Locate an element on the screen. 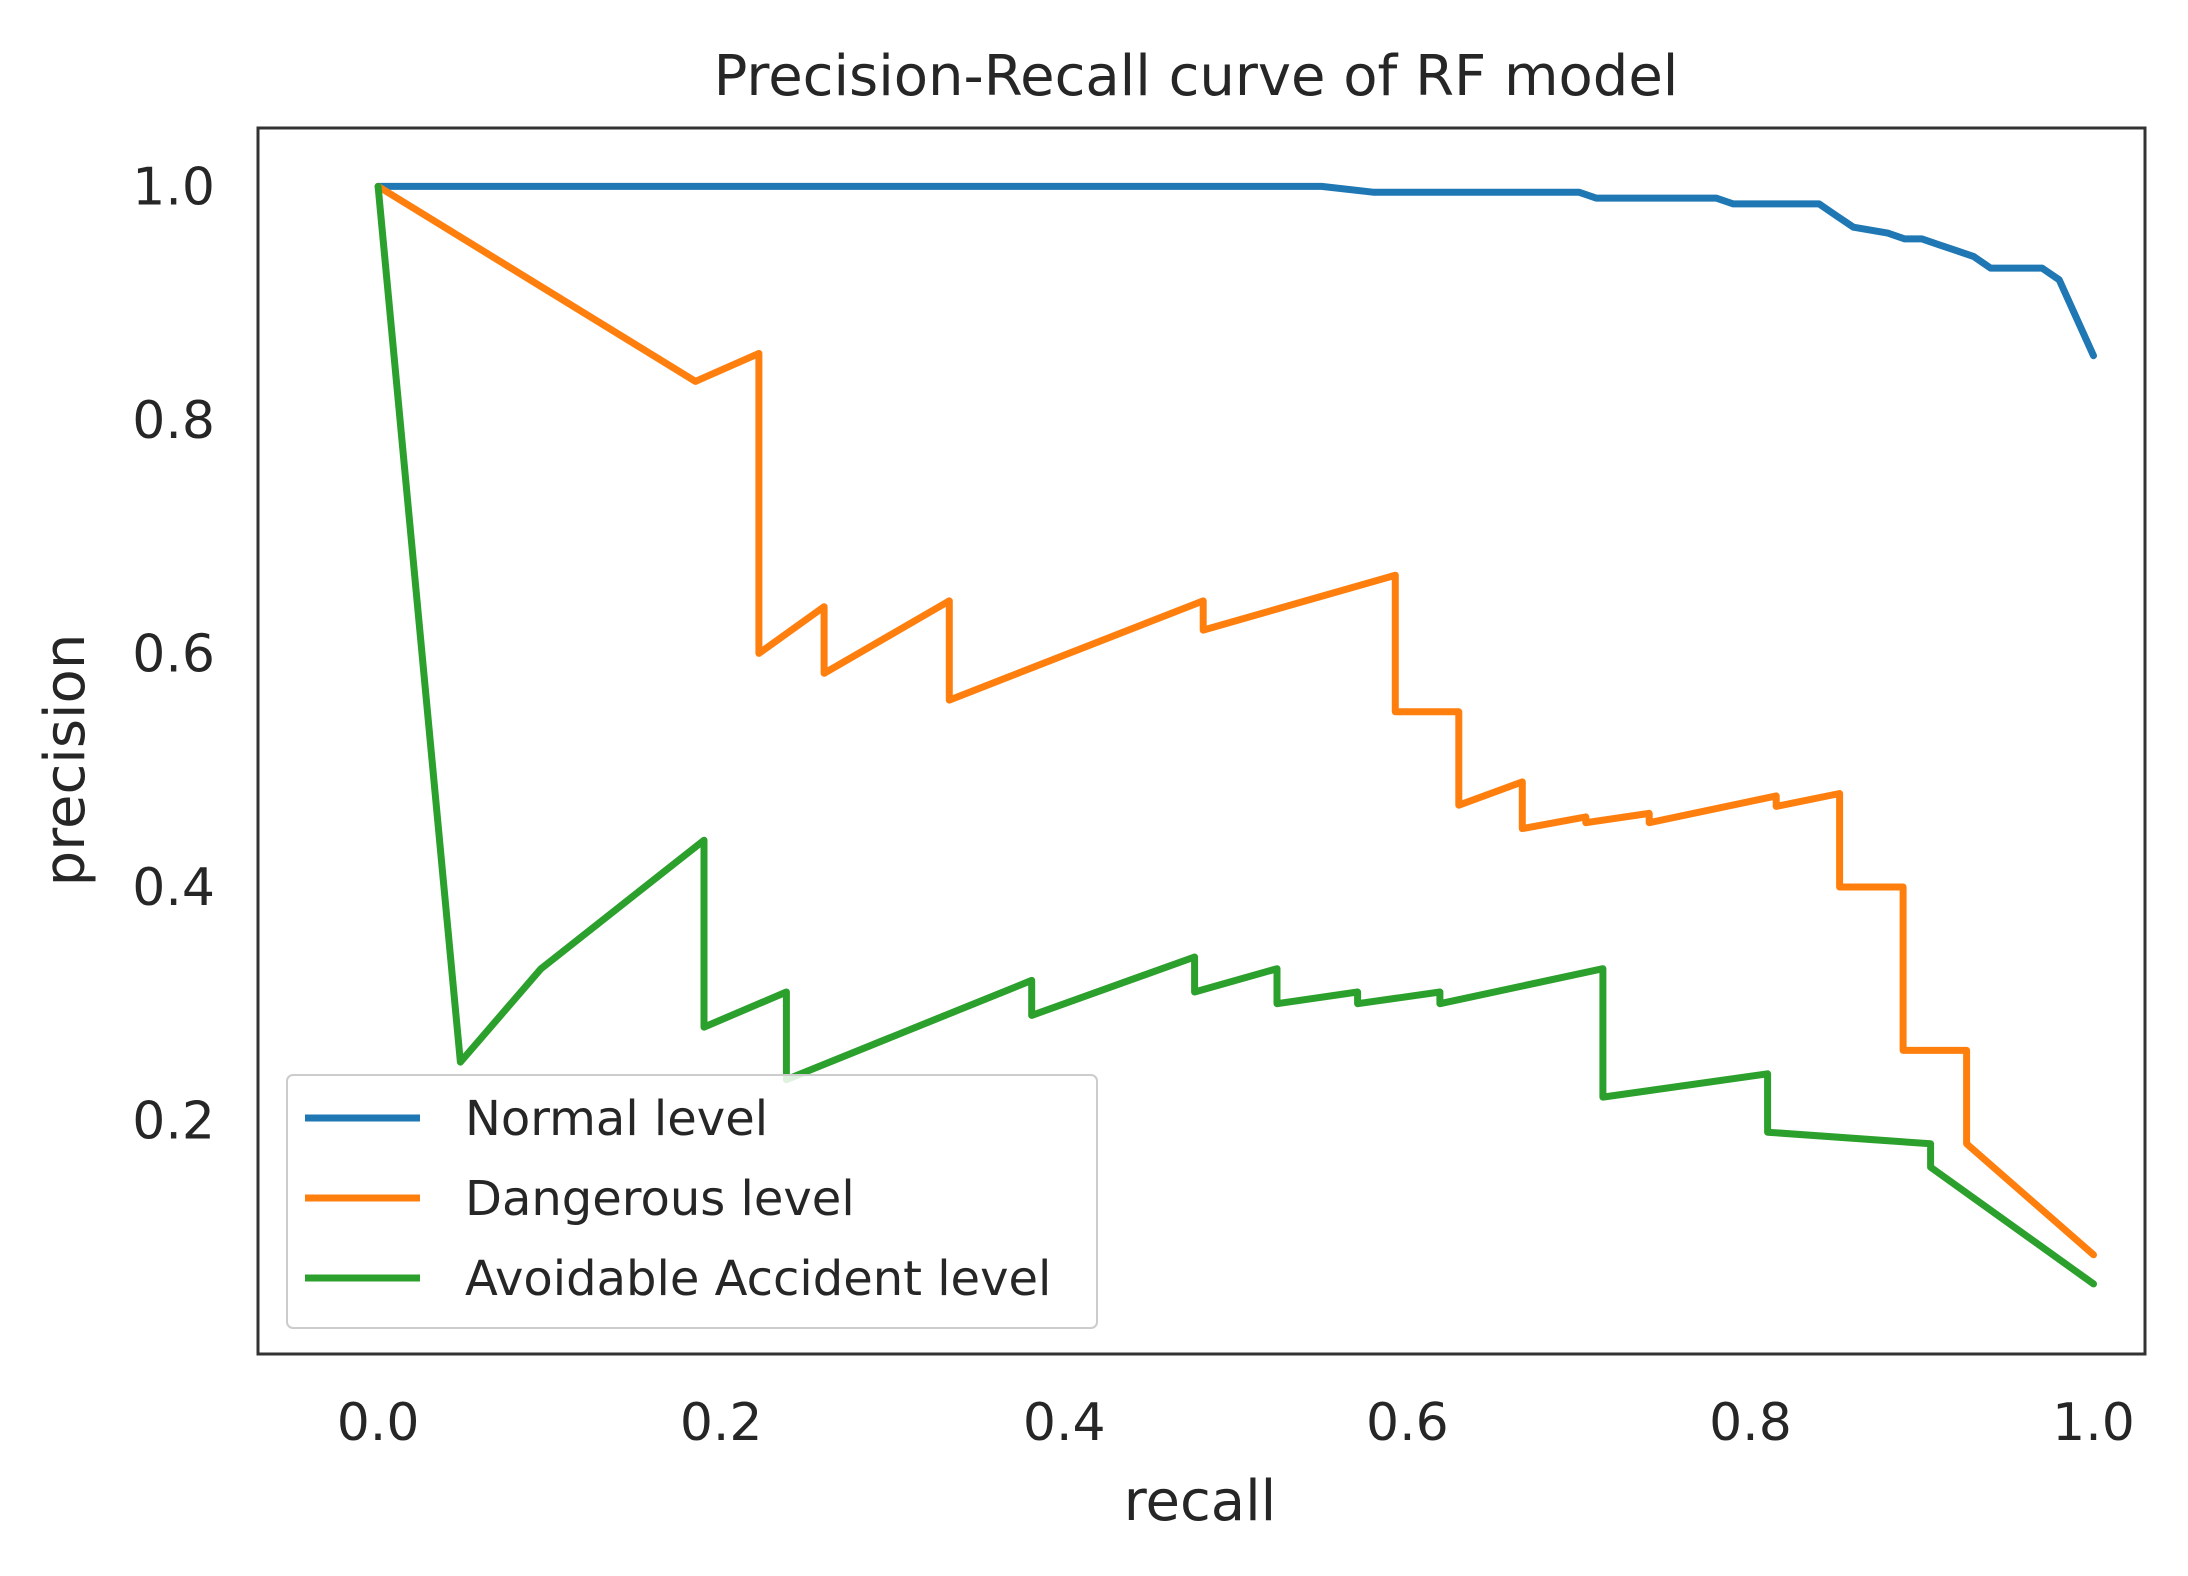 The image size is (2188, 1576). y-tick-label: 0.6 is located at coordinates (173, 654).